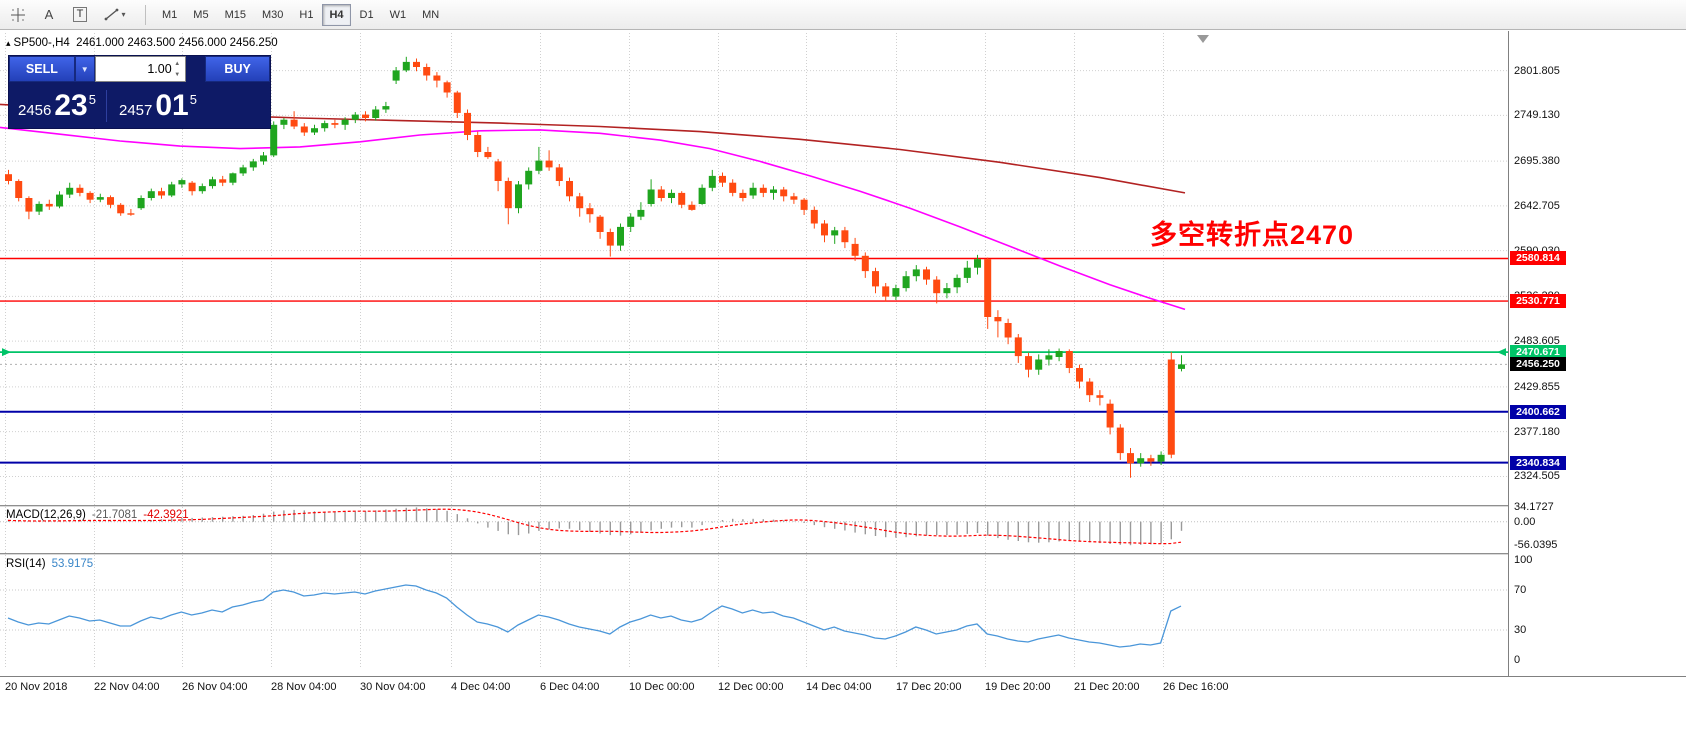  What do you see at coordinates (594, 526) in the screenshot?
I see `macd-signal-line` at bounding box center [594, 526].